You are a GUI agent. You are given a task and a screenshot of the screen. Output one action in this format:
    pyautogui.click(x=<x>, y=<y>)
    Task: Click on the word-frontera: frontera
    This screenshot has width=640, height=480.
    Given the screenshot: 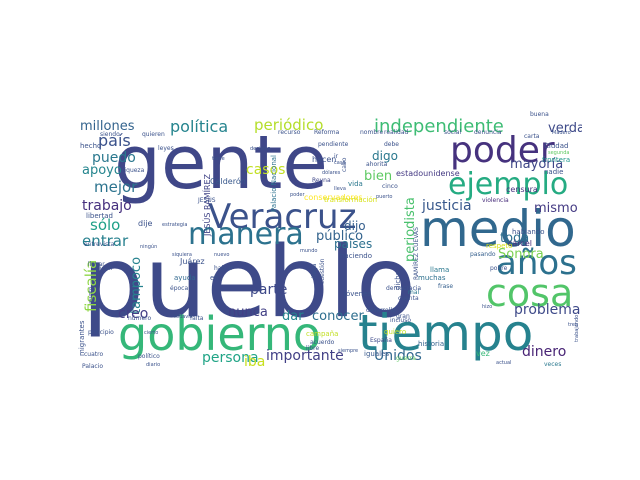 What is the action you would take?
    pyautogui.click(x=556, y=160)
    